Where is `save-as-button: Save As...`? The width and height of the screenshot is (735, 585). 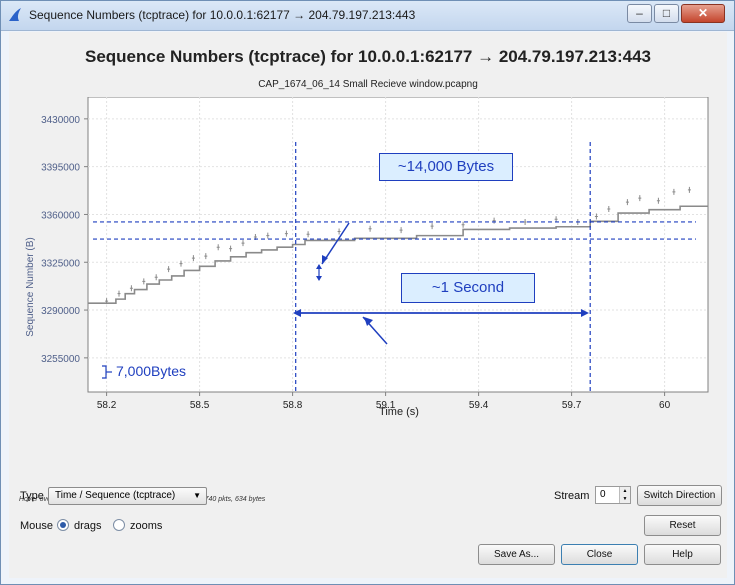
save-as-button: Save As... is located at coordinates (516, 554).